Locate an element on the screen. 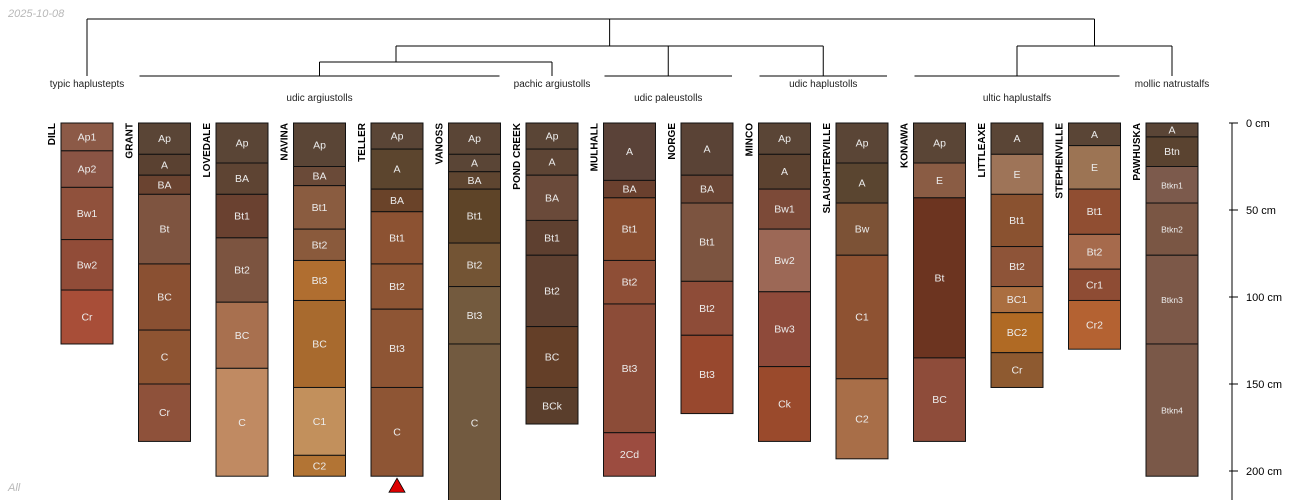 The height and width of the screenshot is (500, 1300). horizon-label: Btkn2 is located at coordinates (1172, 230).